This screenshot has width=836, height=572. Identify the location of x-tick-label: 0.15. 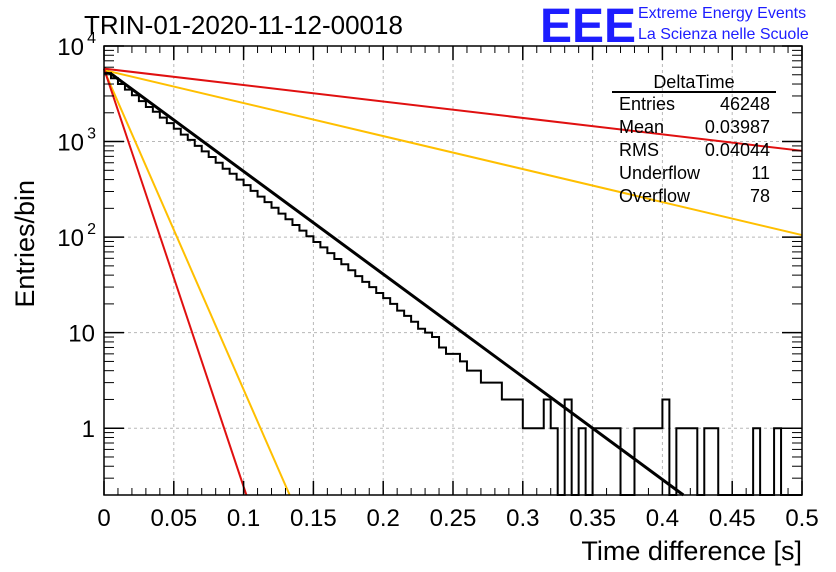
(313, 518).